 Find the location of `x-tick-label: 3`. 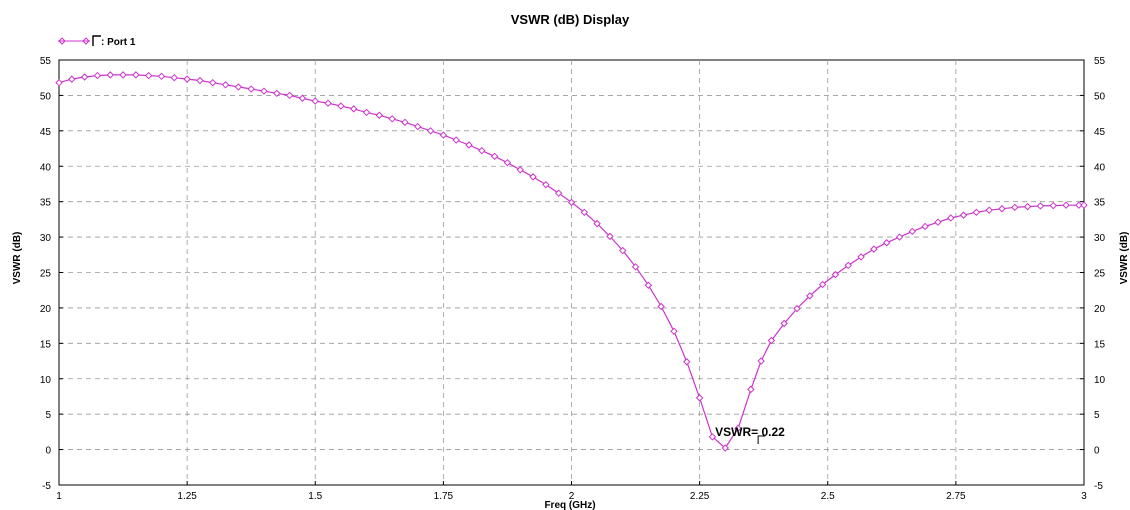

x-tick-label: 3 is located at coordinates (1084, 496).